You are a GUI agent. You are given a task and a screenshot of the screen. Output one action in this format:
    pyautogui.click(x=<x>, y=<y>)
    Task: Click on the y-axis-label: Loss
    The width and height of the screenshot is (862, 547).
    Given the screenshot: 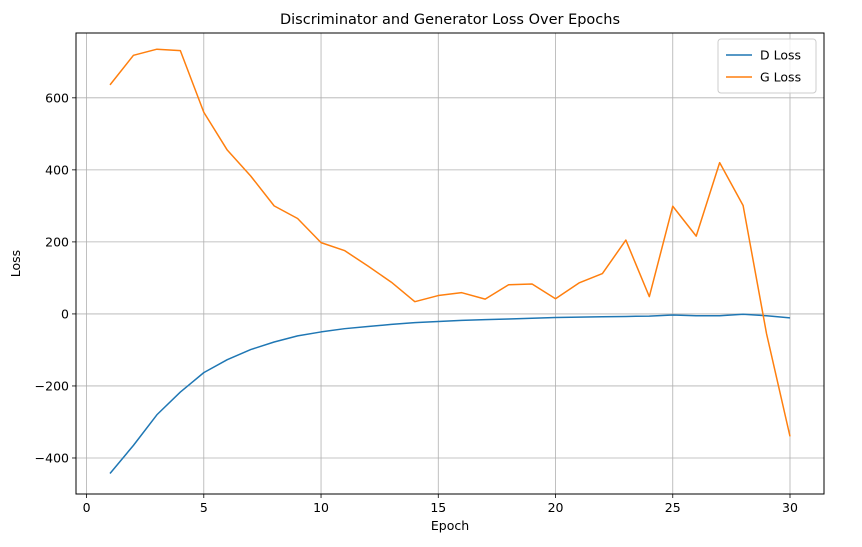 What is the action you would take?
    pyautogui.click(x=15, y=263)
    